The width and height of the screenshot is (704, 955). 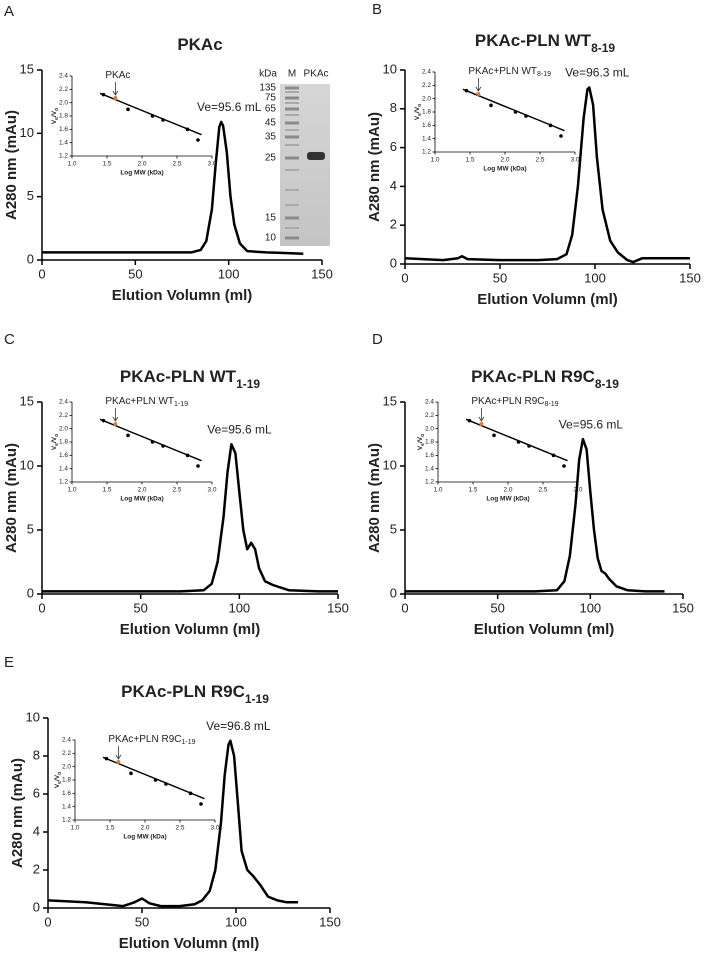 What do you see at coordinates (183, 691) in the screenshot?
I see `text-part: PKAc-PLN R9C` at bounding box center [183, 691].